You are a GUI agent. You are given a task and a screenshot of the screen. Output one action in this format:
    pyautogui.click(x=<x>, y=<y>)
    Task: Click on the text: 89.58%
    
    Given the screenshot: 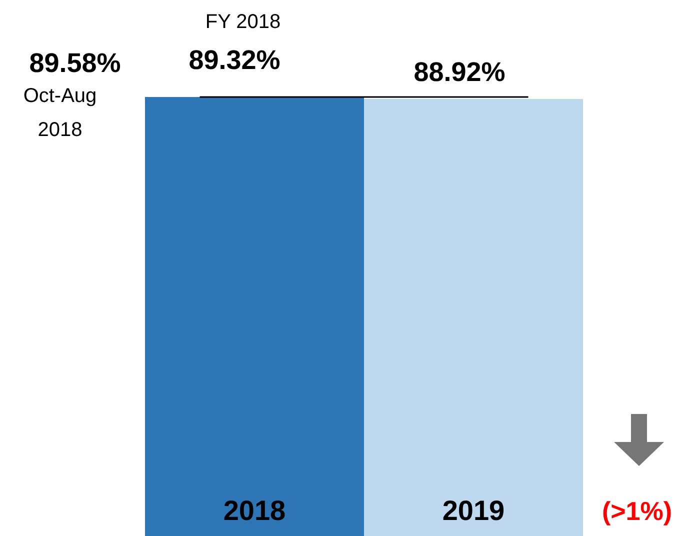 What is the action you would take?
    pyautogui.click(x=75, y=63)
    